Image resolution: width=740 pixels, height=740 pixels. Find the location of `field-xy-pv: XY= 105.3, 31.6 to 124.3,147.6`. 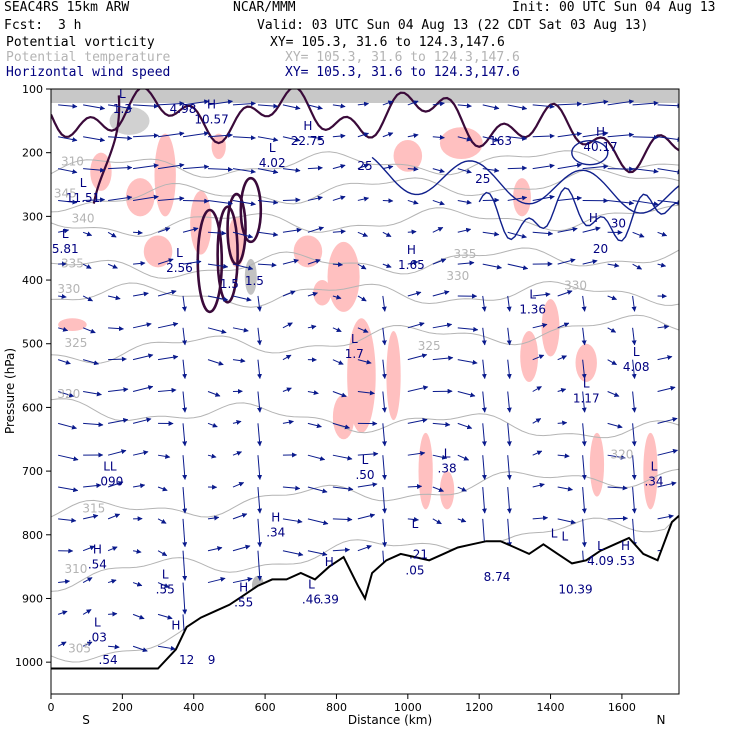

field-xy-pv: XY= 105.3, 31.6 to 124.3,147.6 is located at coordinates (387, 42).